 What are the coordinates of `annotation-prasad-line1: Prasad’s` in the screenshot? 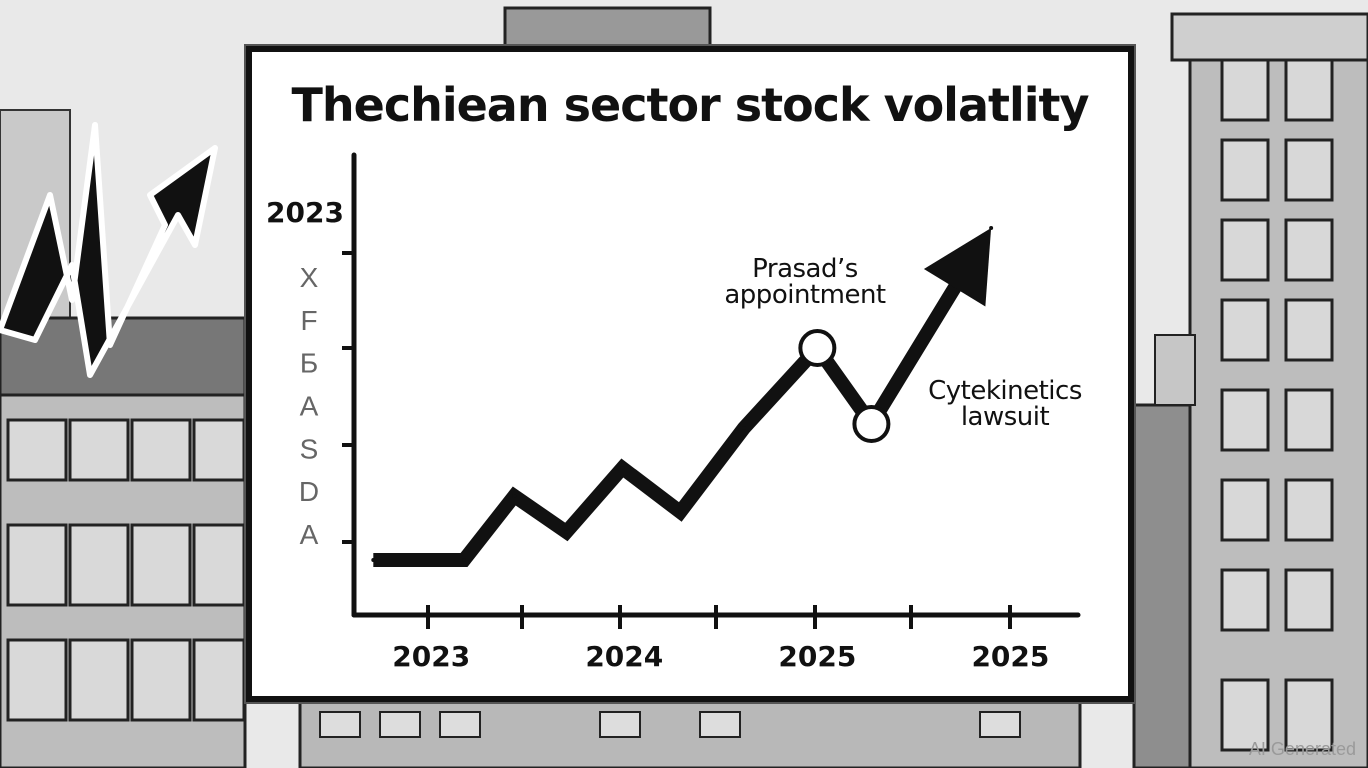 It's located at (805, 269).